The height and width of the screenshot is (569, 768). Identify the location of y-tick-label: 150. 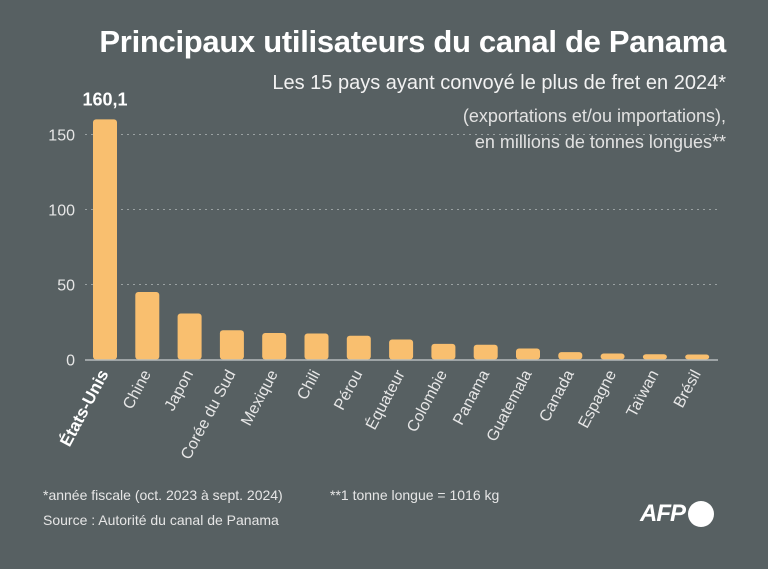
(61, 136).